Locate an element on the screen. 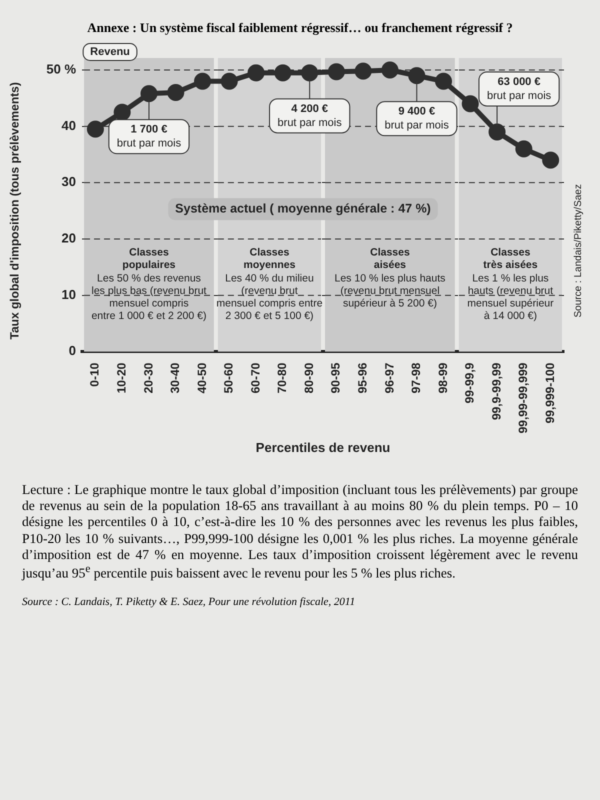 The height and width of the screenshot is (800, 600). chart-title: Annexe : Un système fiscal faiblement régressif… ou franchement régressif ? is located at coordinates (300, 28).